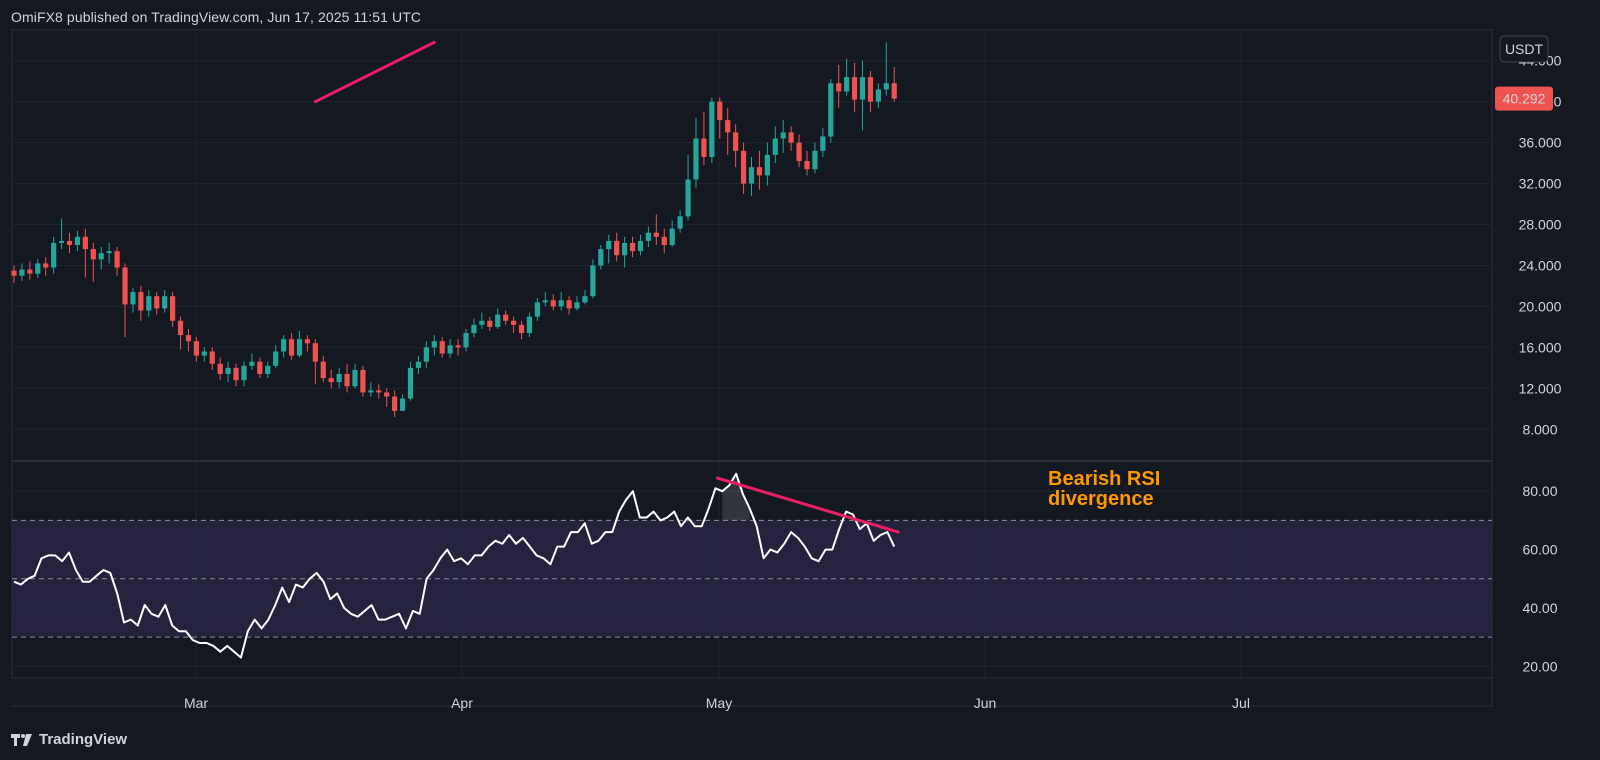 The image size is (1600, 760). I want to click on price-tick-label: 36.000, so click(1540, 143).